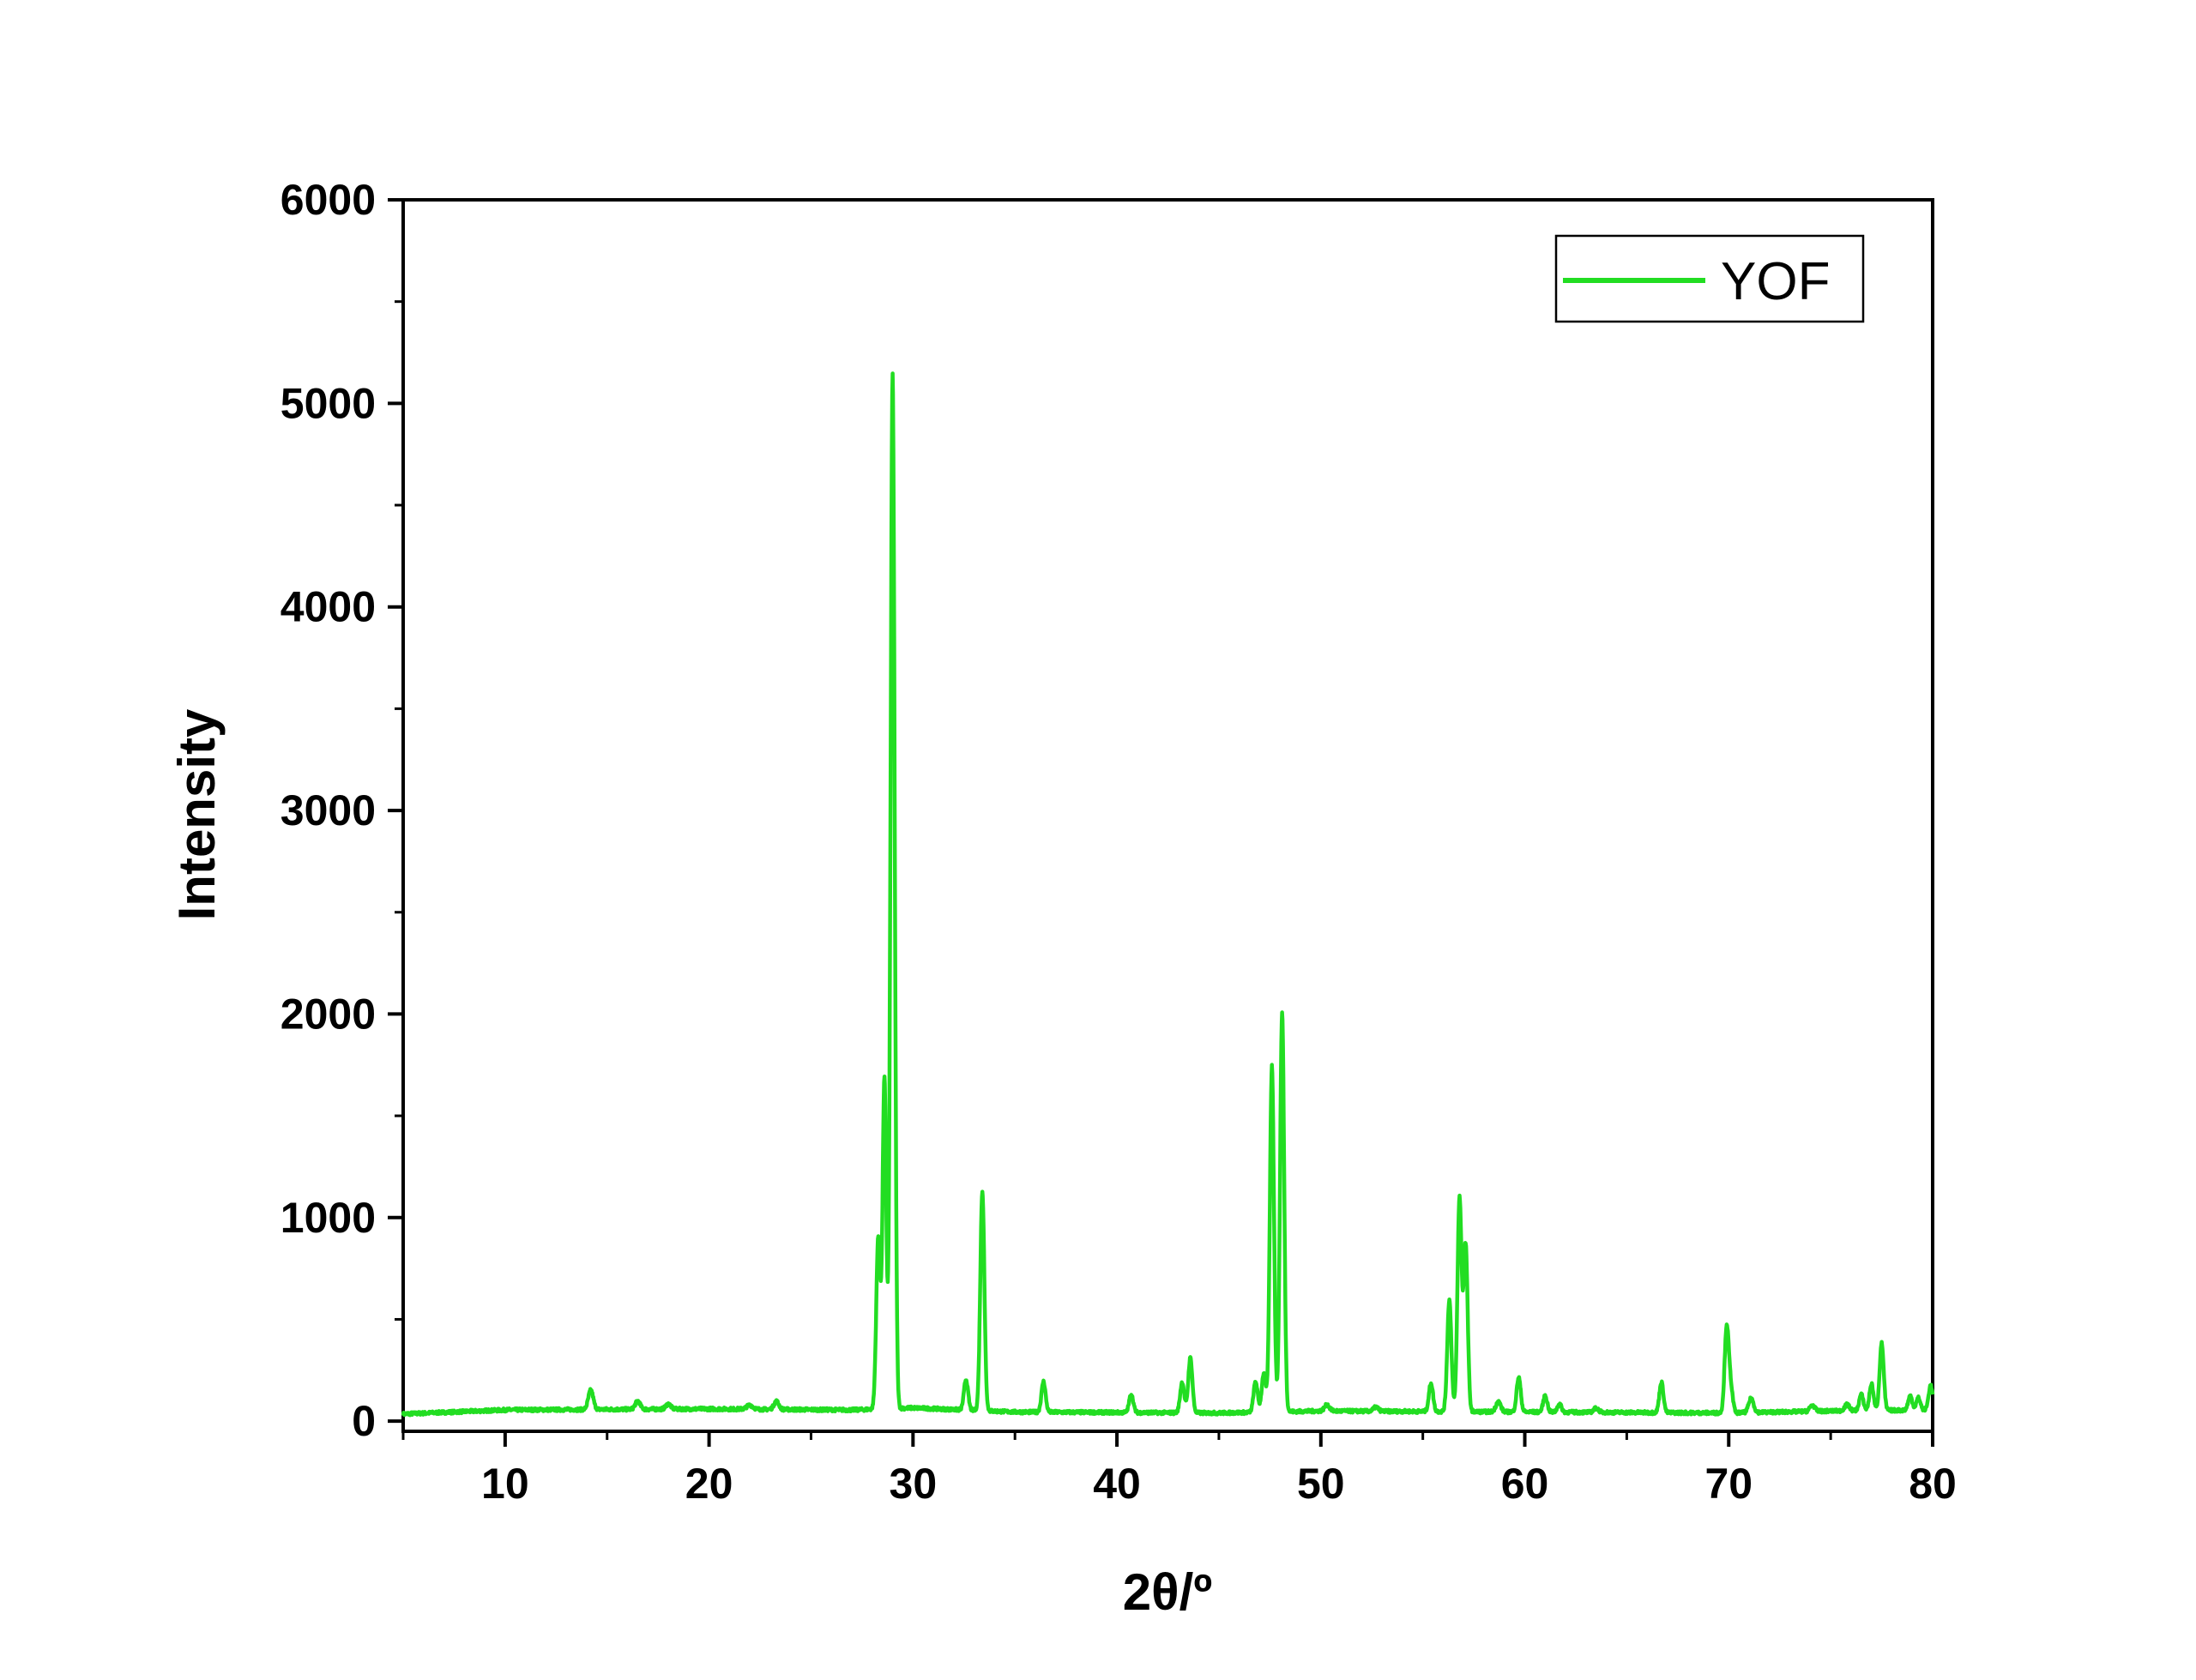 Image resolution: width=2196 pixels, height=1680 pixels. What do you see at coordinates (328, 1014) in the screenshot?
I see `y-tick-label: 2000` at bounding box center [328, 1014].